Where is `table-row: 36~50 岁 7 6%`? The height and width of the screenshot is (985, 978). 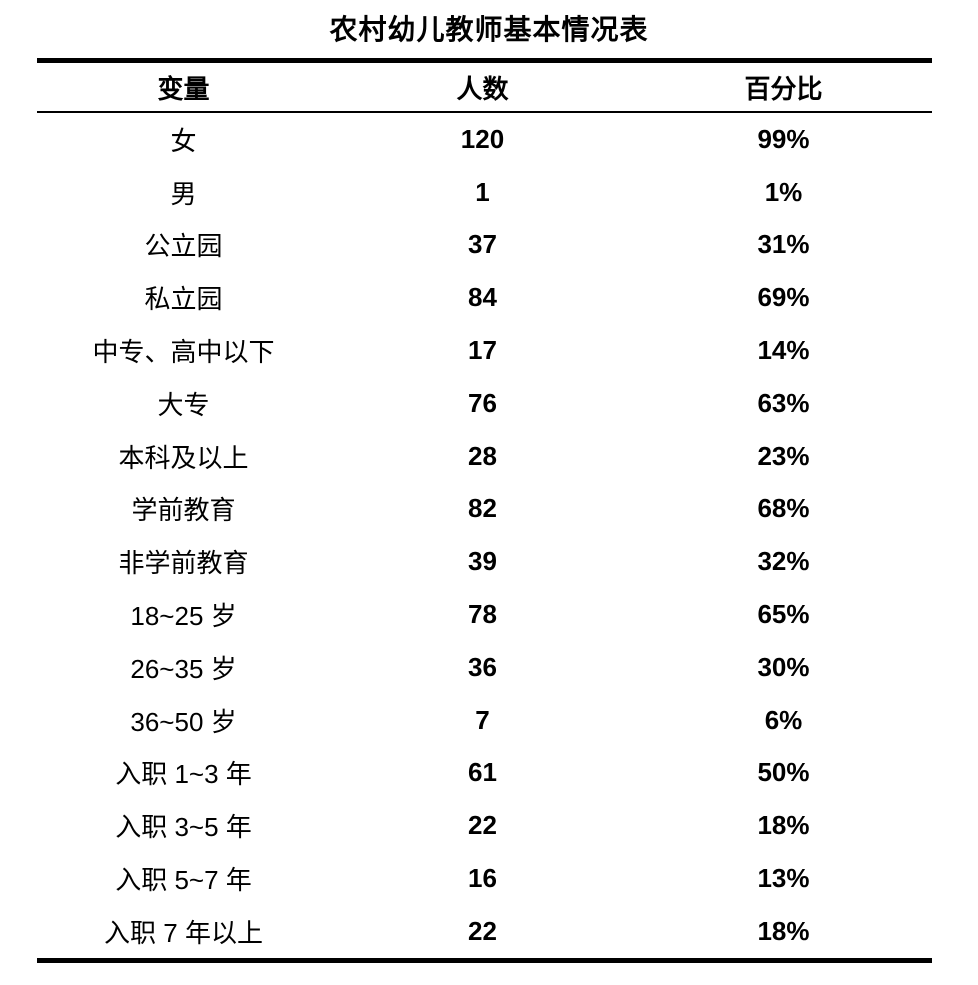
table-row: 36~50 岁 7 6% is located at coordinates (484, 720).